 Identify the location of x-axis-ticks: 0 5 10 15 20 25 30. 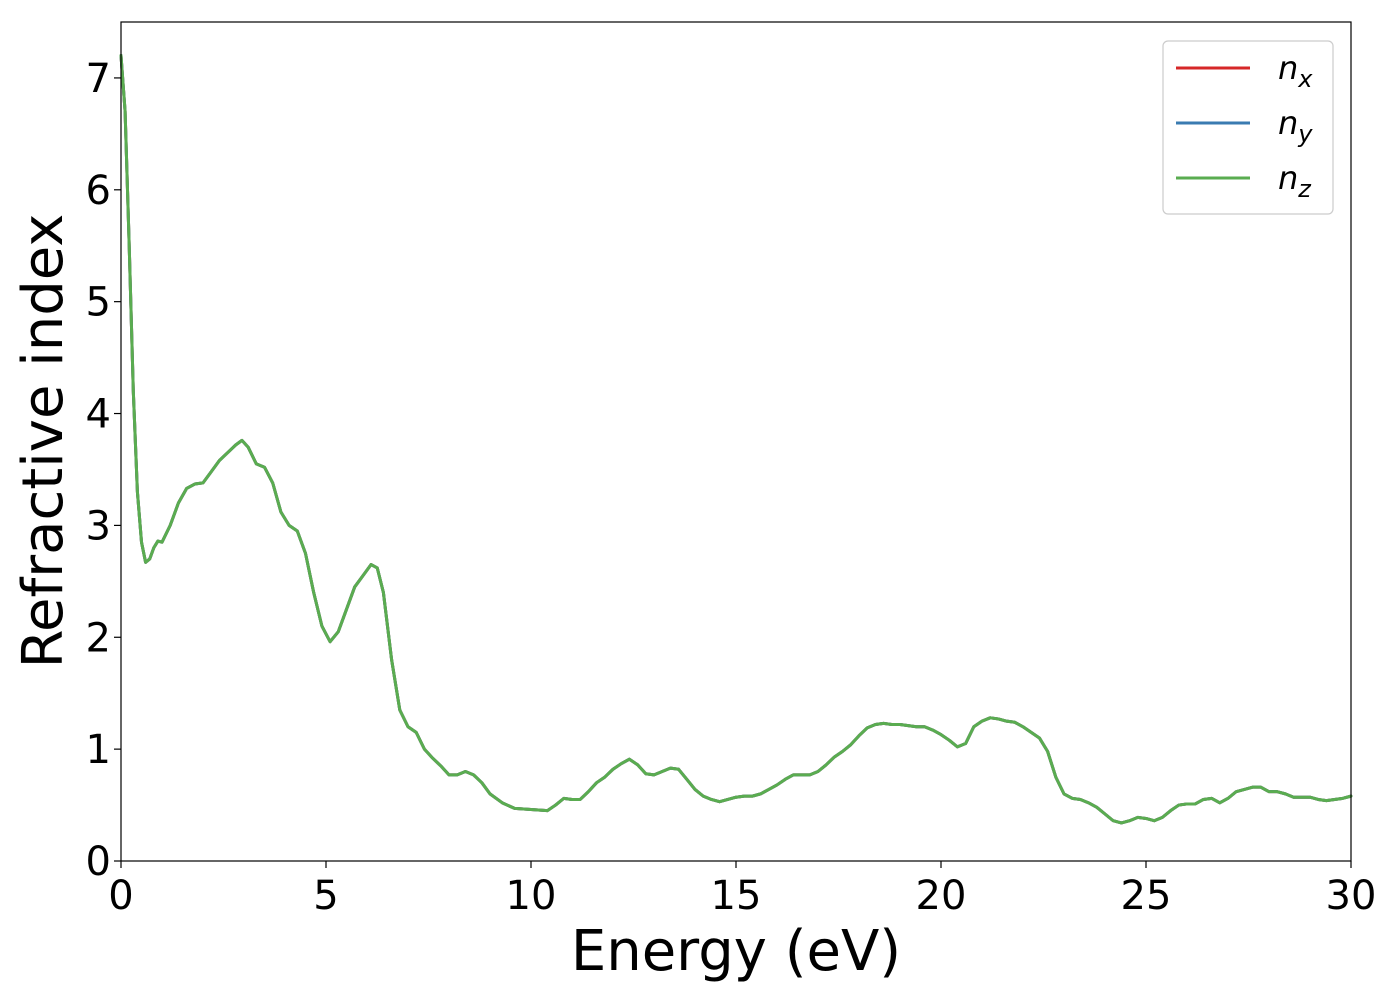
(742, 890).